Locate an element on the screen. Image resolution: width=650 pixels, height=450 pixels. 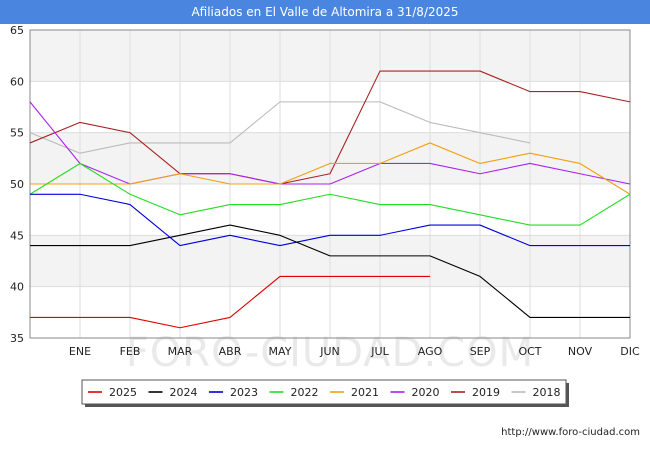
series-line-2023 is located at coordinates (330, 220).